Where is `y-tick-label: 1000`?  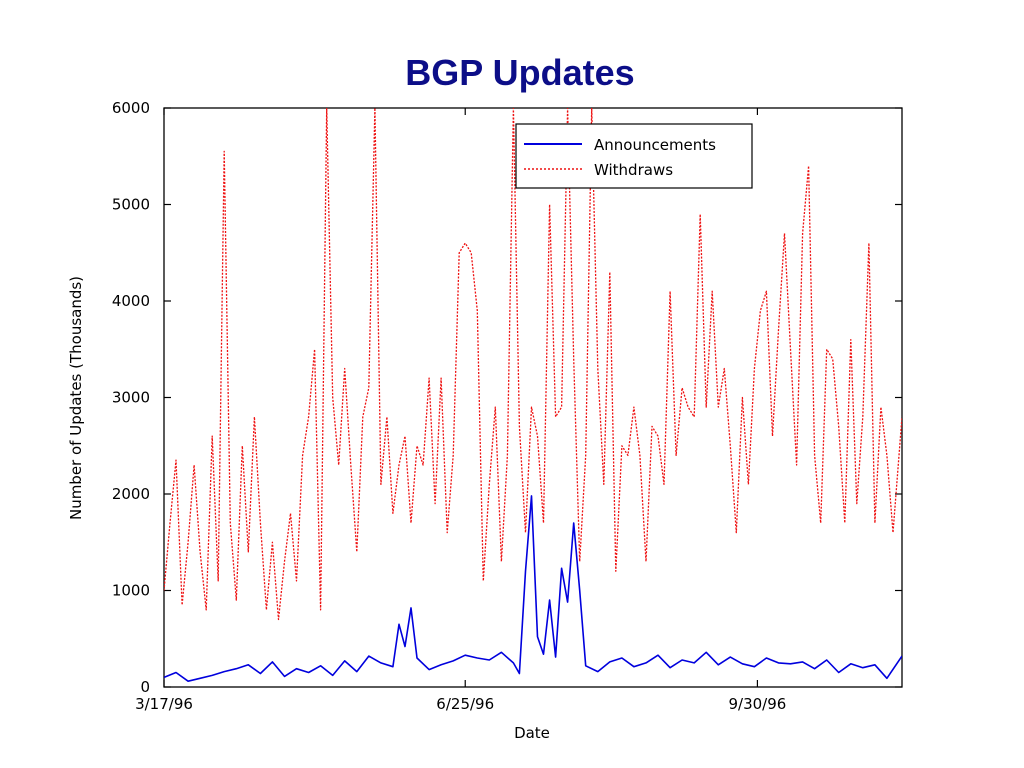 y-tick-label: 1000 is located at coordinates (131, 591).